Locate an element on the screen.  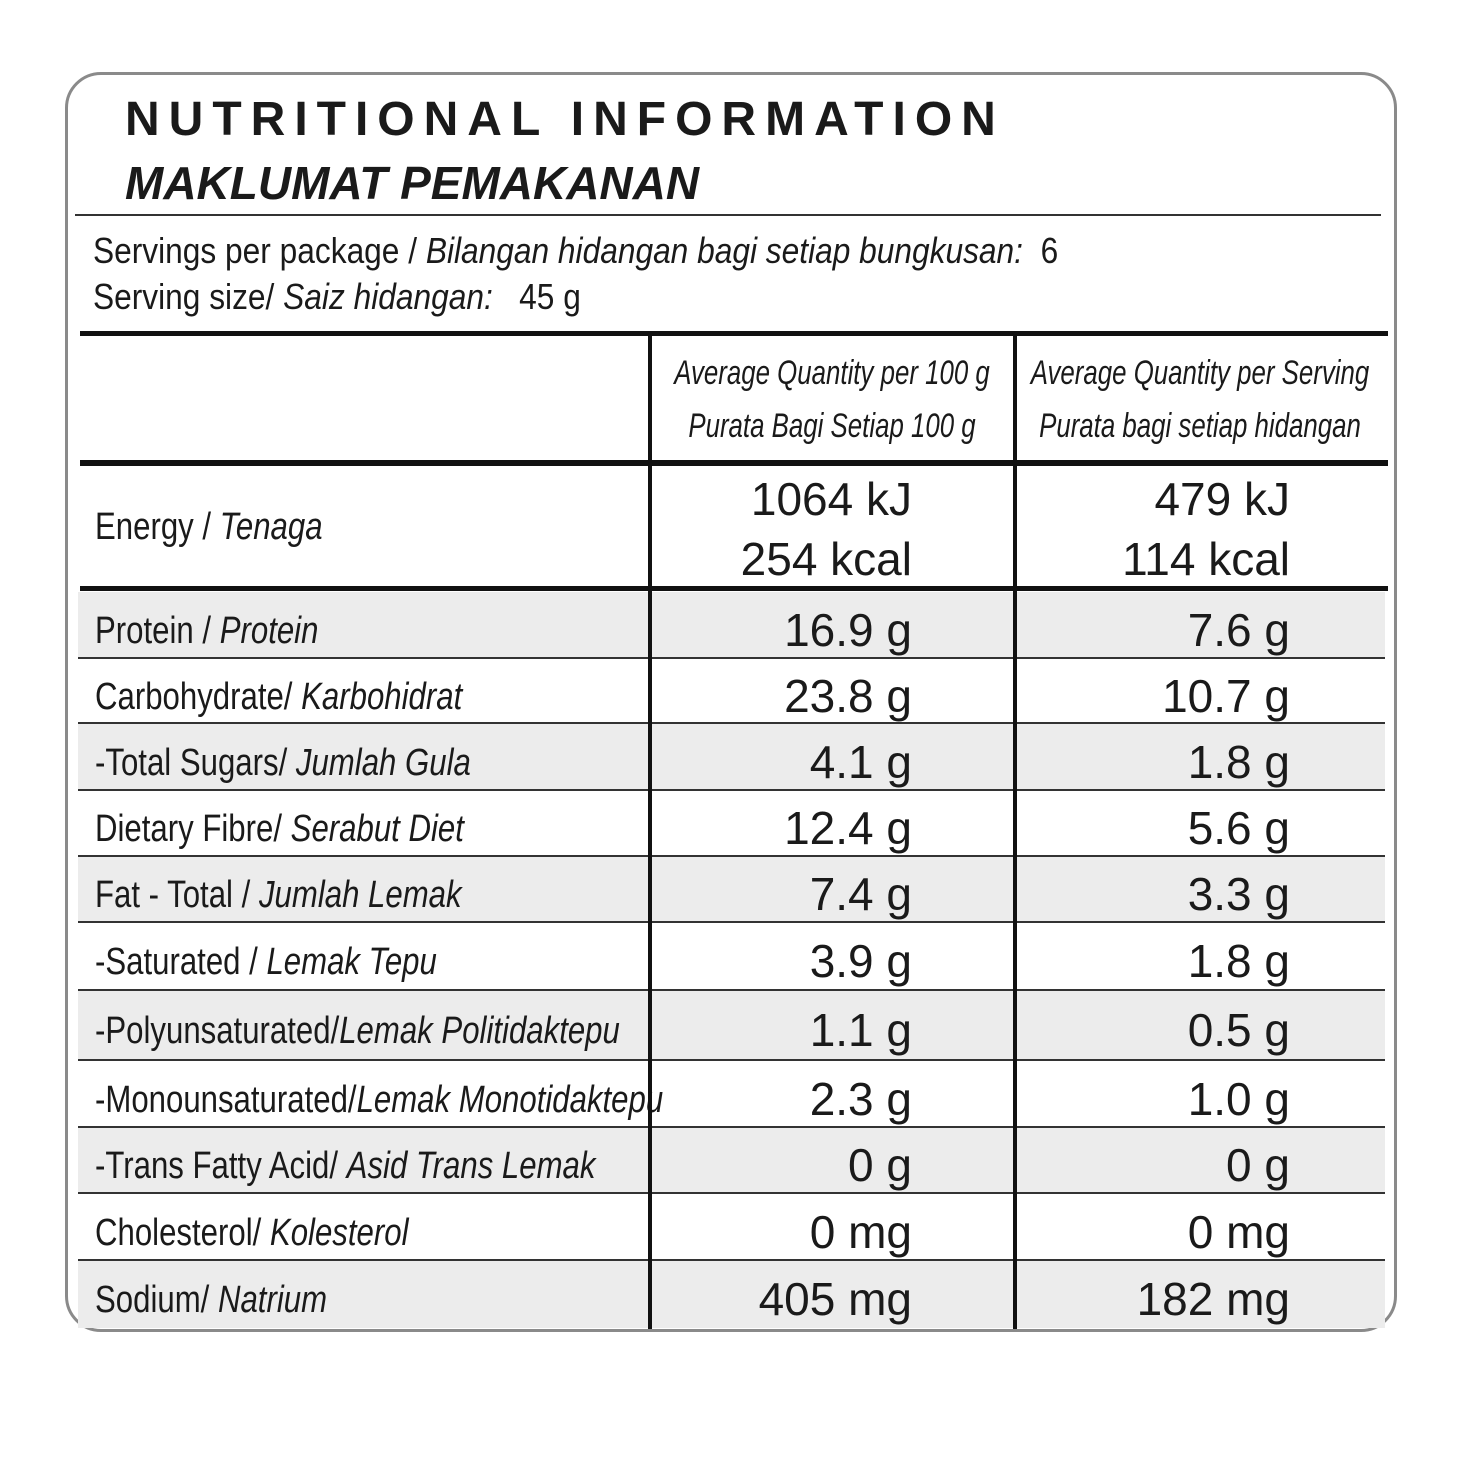
value: 254 kcal is located at coordinates (826, 559).